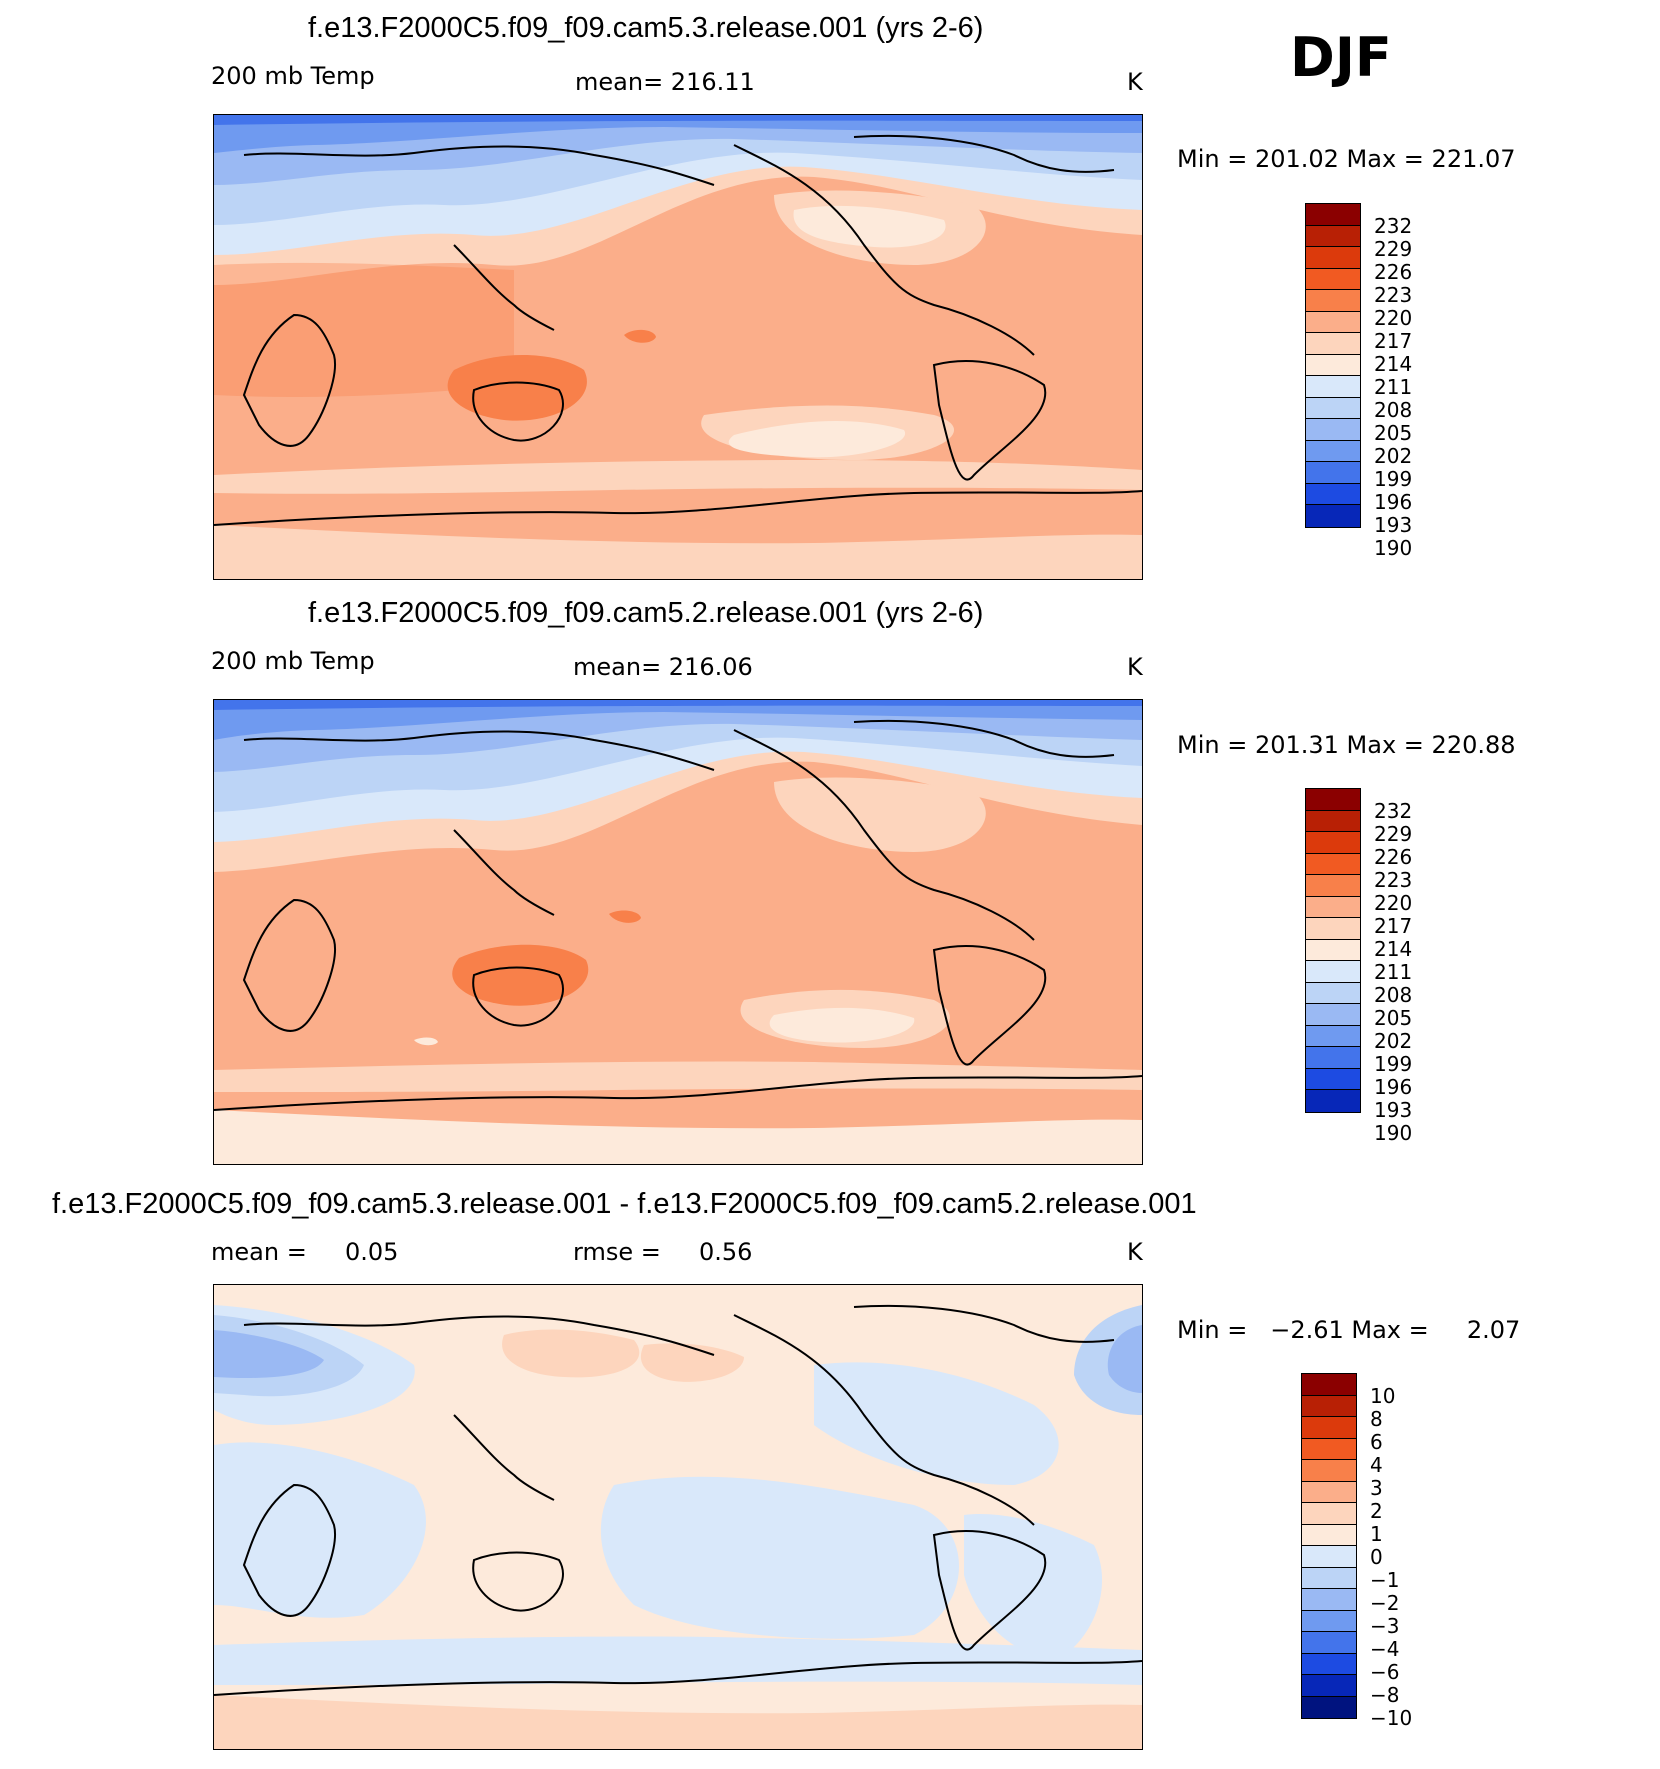 This screenshot has height=1769, width=1660. I want to click on minmax-label: Min = 201.31 Max = 220.88, so click(1346, 745).